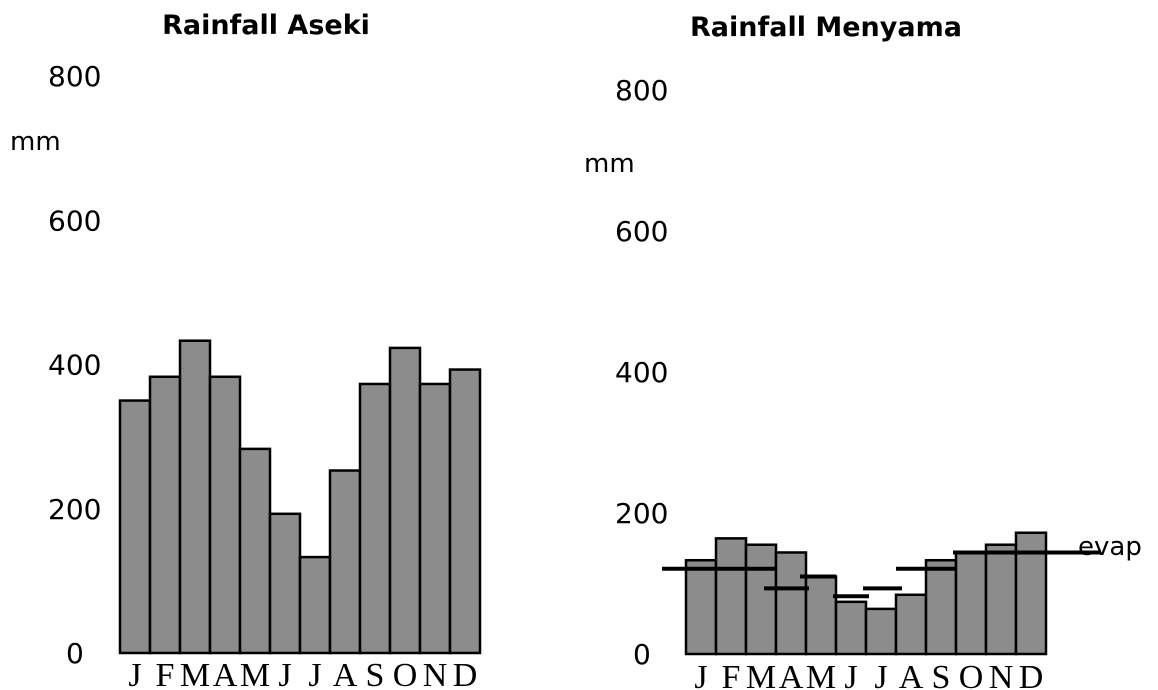  What do you see at coordinates (266, 25) in the screenshot?
I see `chart-title: Rainfall Aseki` at bounding box center [266, 25].